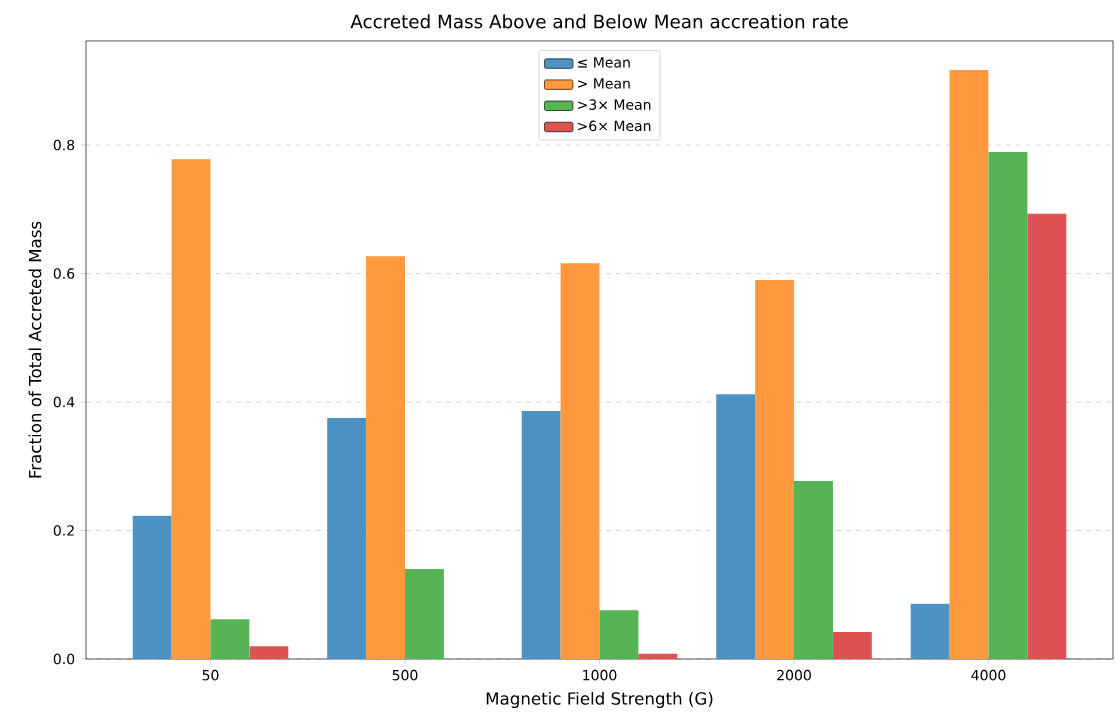  Describe the element at coordinates (600, 675) in the screenshot. I see `x-tick-label: 1000` at that location.